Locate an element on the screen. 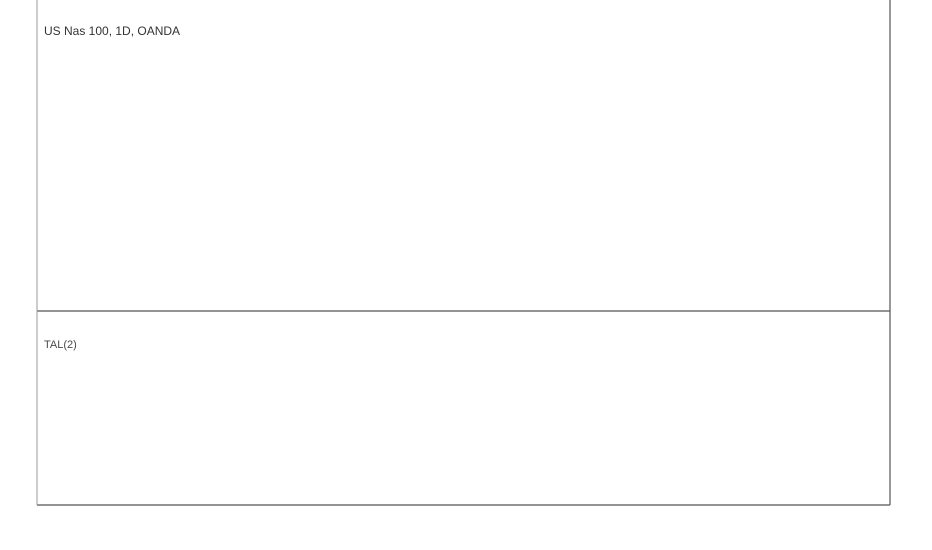 The width and height of the screenshot is (932, 550). indicator-title: TAL(2) is located at coordinates (60, 345).